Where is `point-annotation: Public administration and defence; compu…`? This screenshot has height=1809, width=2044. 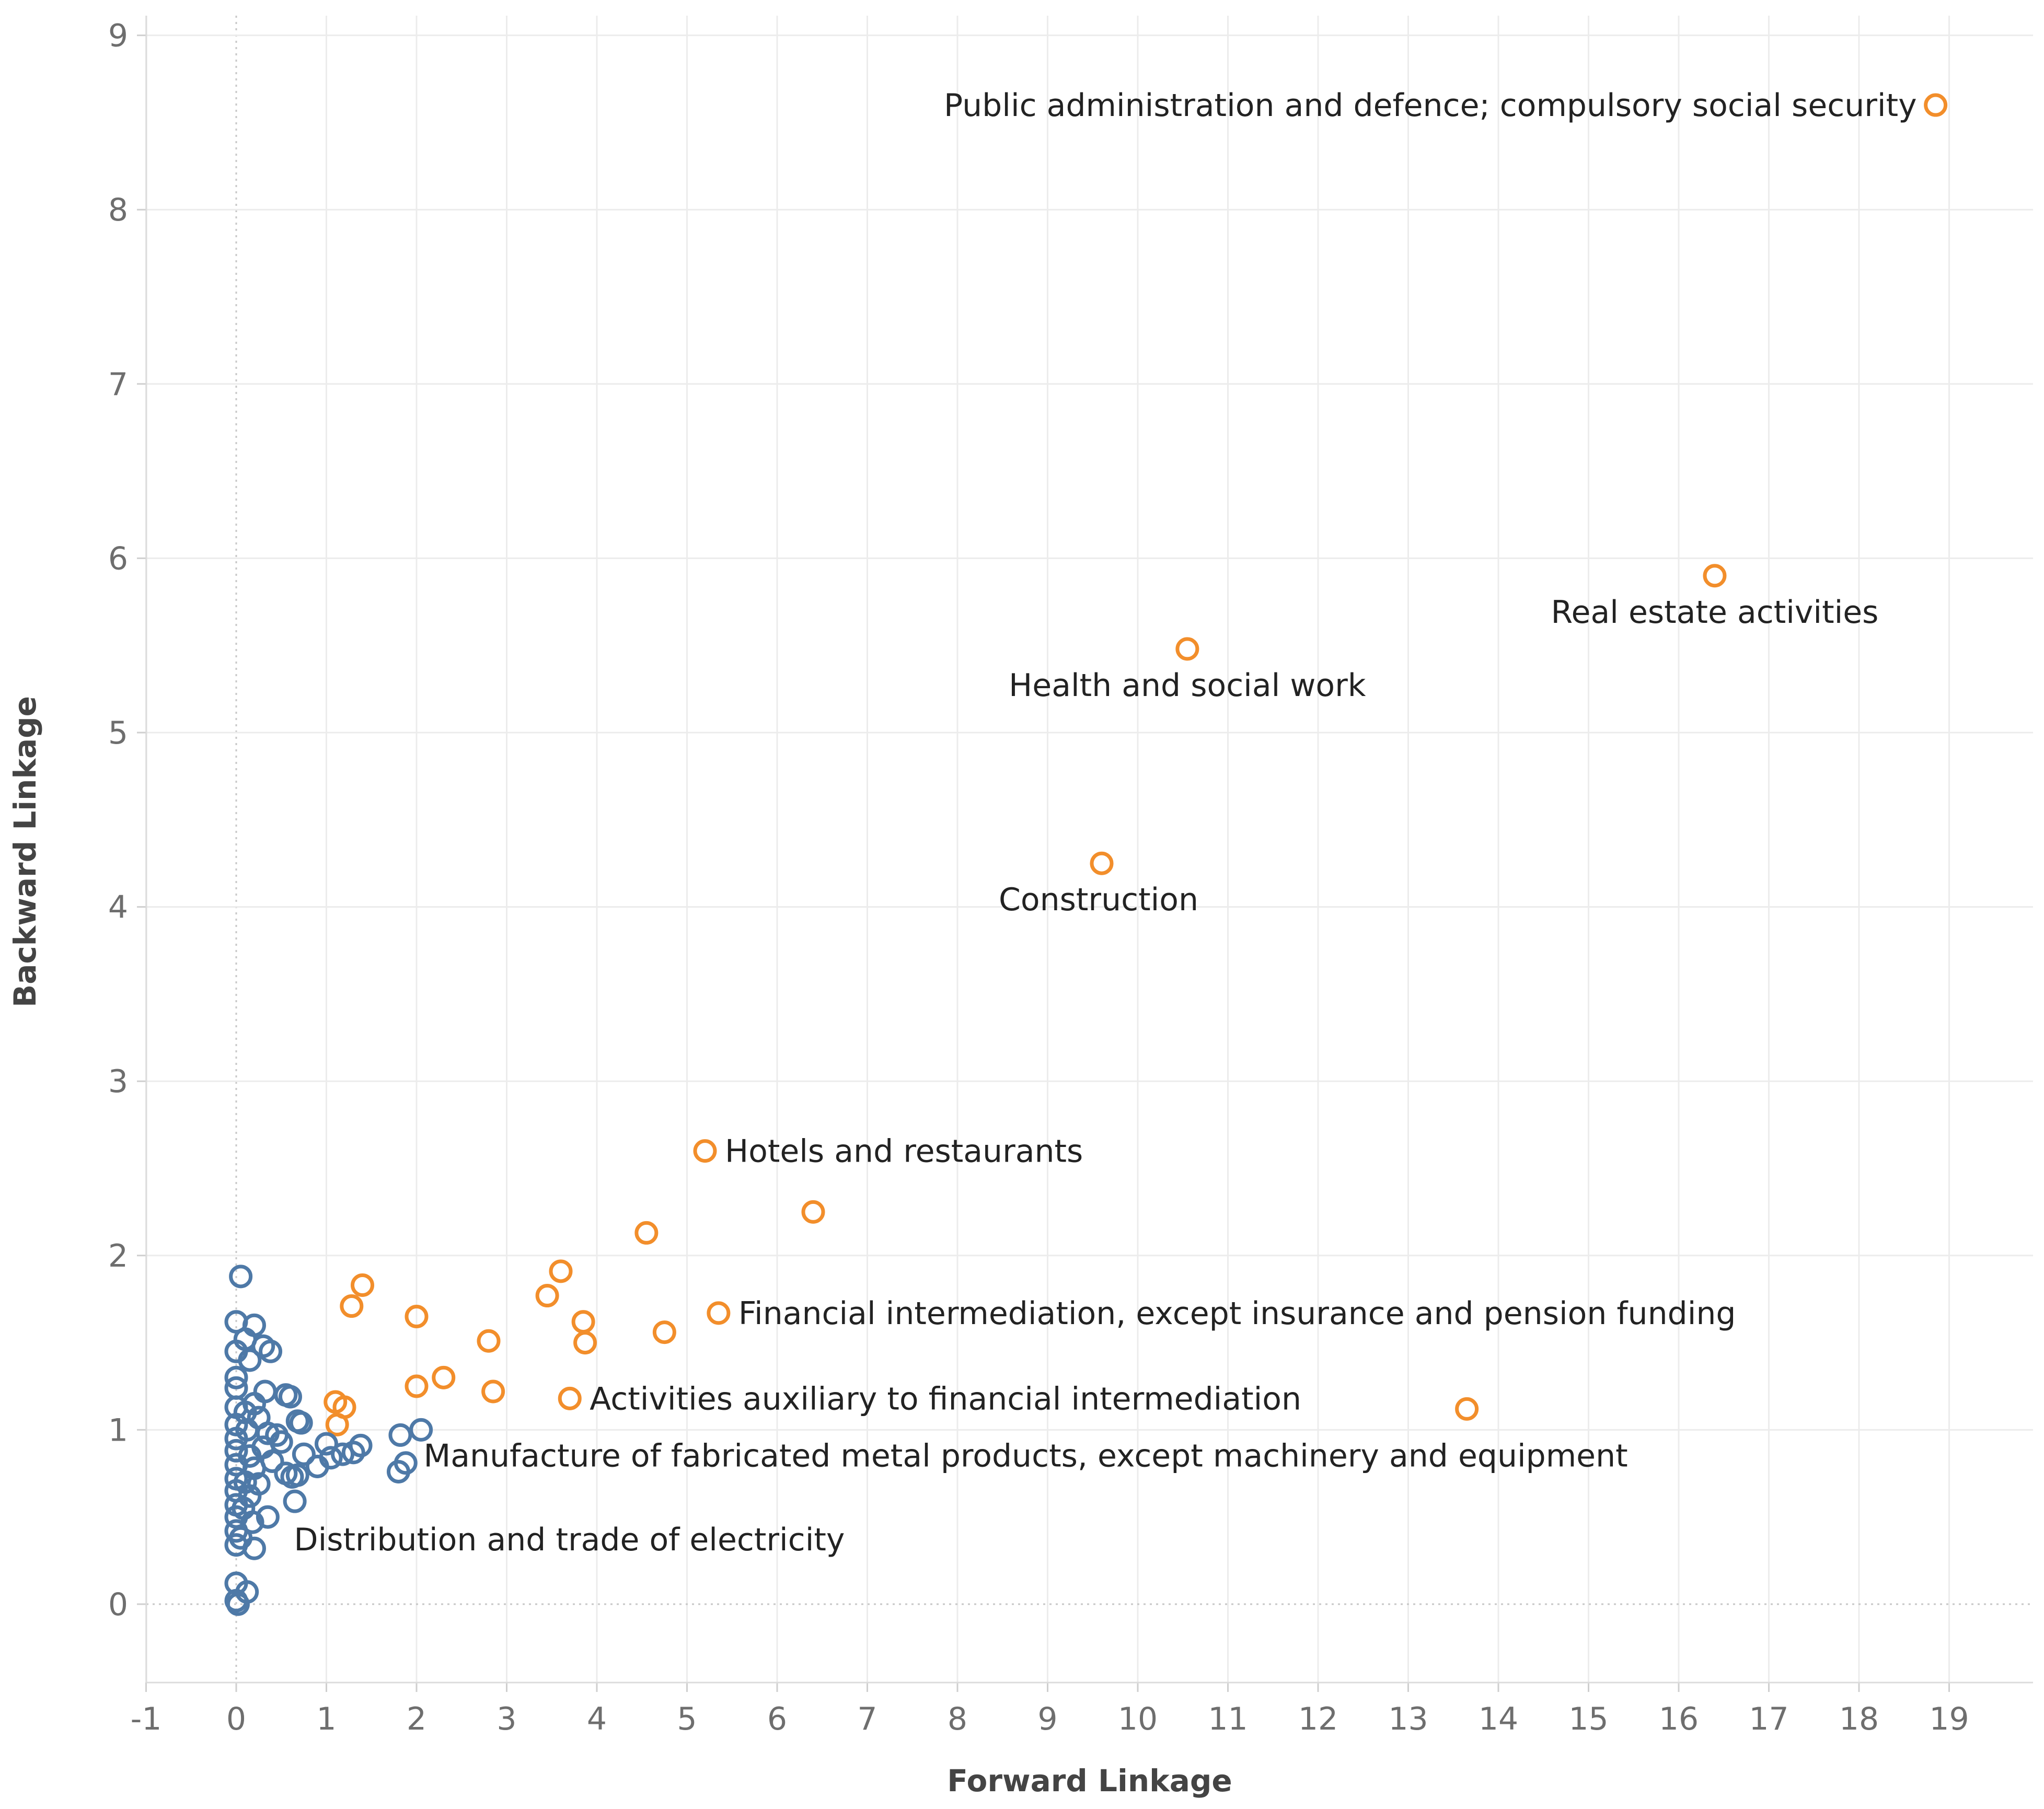 point-annotation: Public administration and defence; compu… is located at coordinates (1430, 106).